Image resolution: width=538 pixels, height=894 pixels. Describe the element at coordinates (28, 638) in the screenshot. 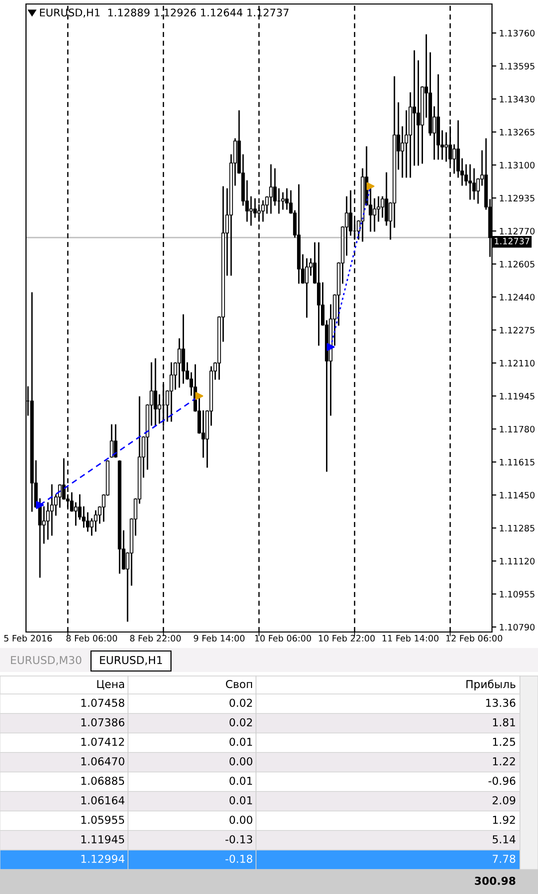

I see `x-tick-label: 5 Feb 2016` at that location.